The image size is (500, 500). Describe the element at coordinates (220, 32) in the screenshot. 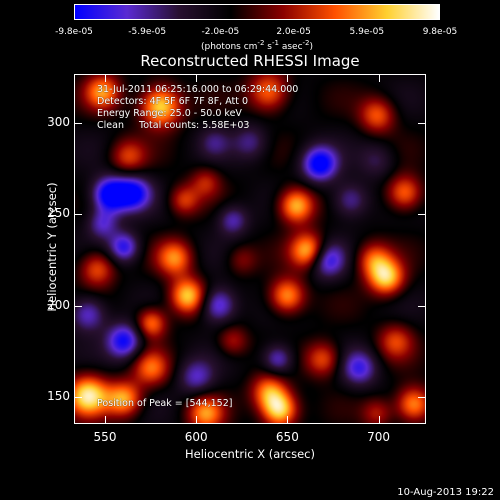

I see `colorbar-tick-label: -2.0e-05` at that location.